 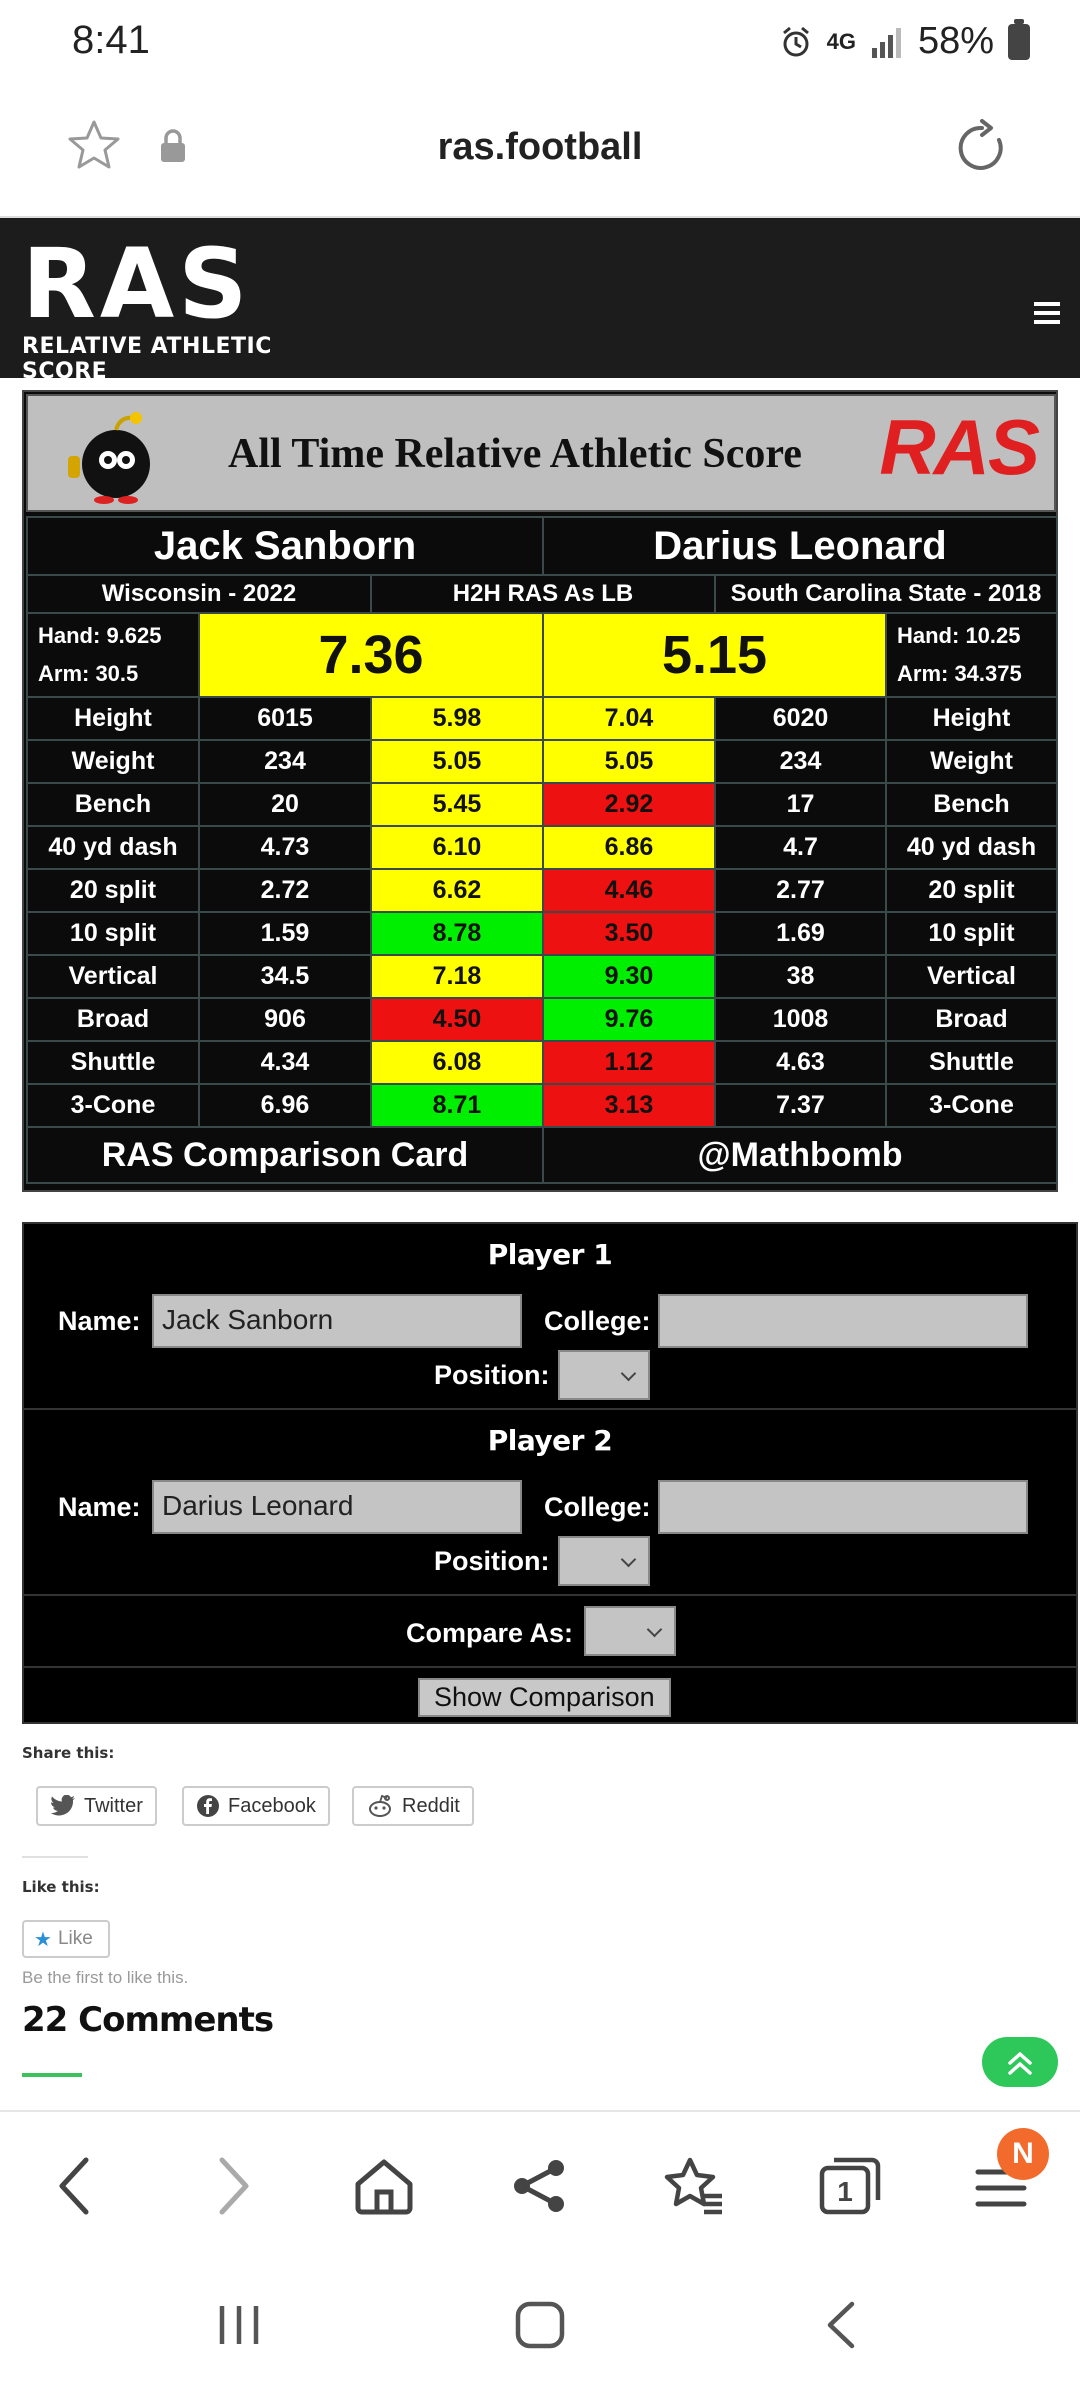 What do you see at coordinates (542, 718) in the screenshot?
I see `metric-row: Height 6015 5.98 7.04 6020 Height` at bounding box center [542, 718].